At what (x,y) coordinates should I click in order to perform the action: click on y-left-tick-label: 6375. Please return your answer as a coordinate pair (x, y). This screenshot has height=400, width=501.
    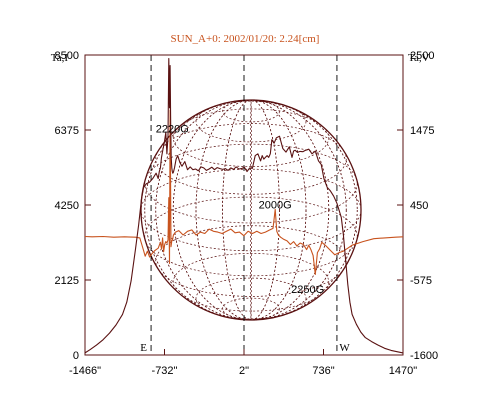
    Looking at the image, I should click on (67, 131).